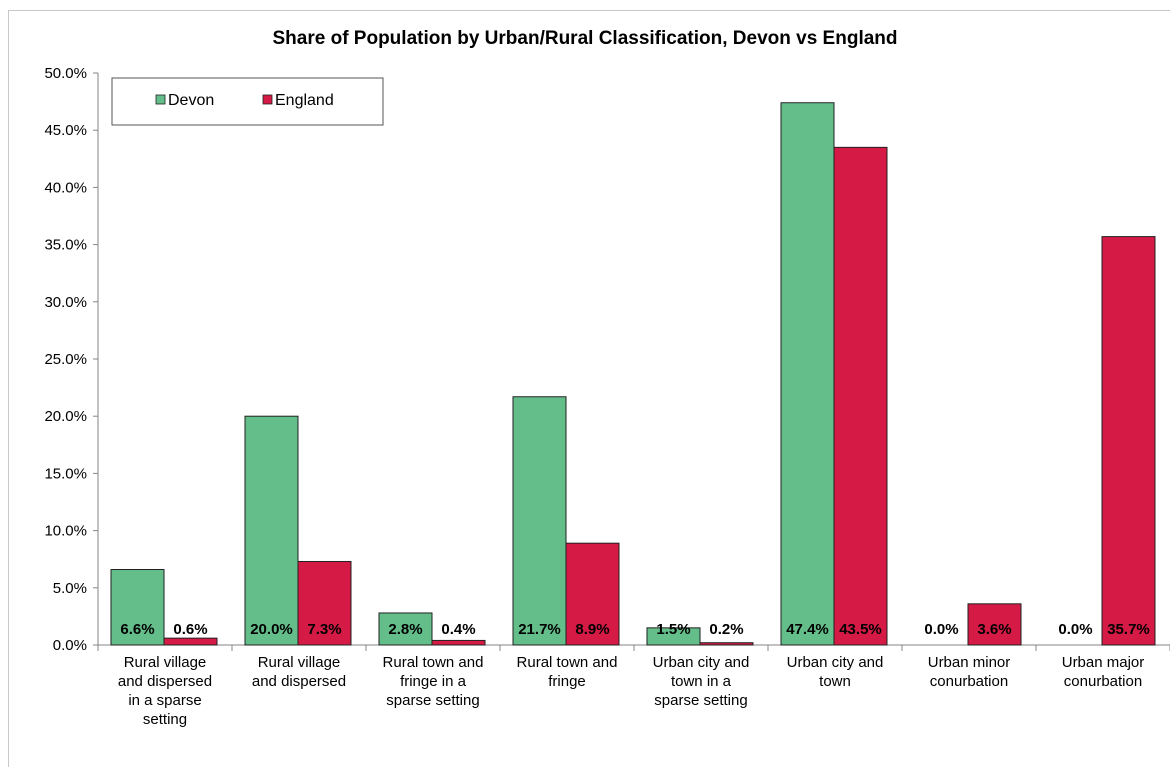  Describe the element at coordinates (1103, 662) in the screenshot. I see `x-category-label: Urban major` at that location.